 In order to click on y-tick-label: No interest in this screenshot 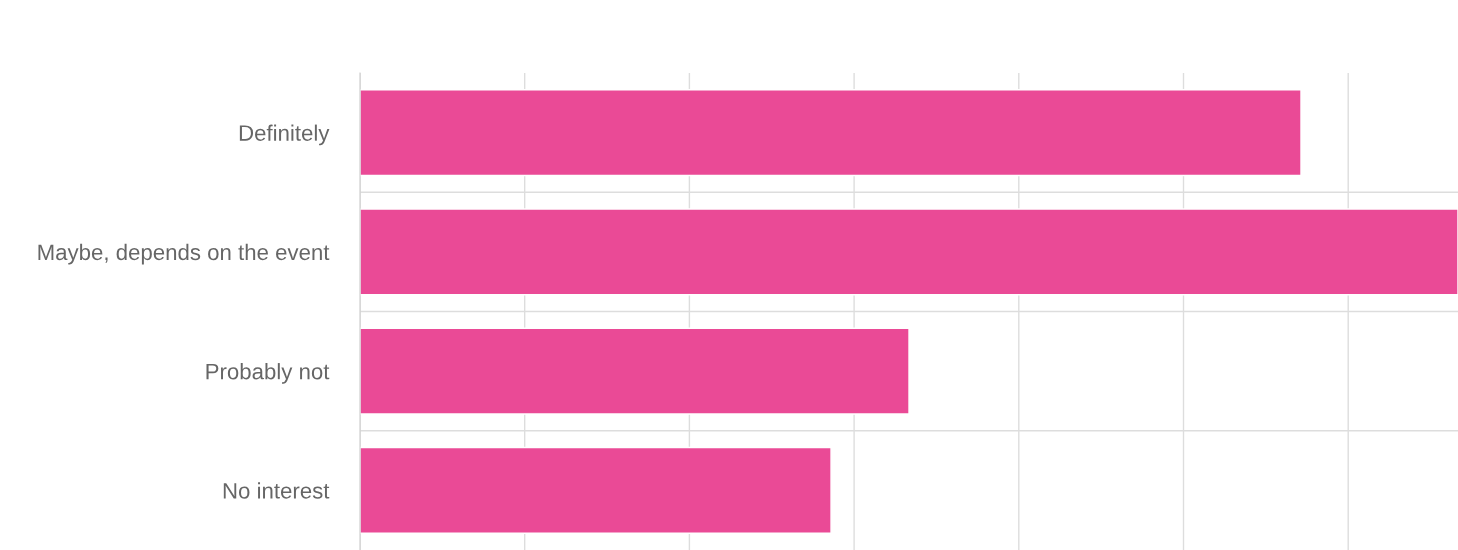, I will do `click(276, 490)`.